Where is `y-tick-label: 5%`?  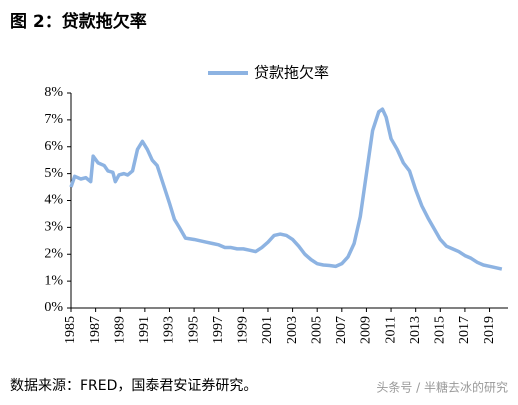 y-tick-label: 5% is located at coordinates (53, 173).